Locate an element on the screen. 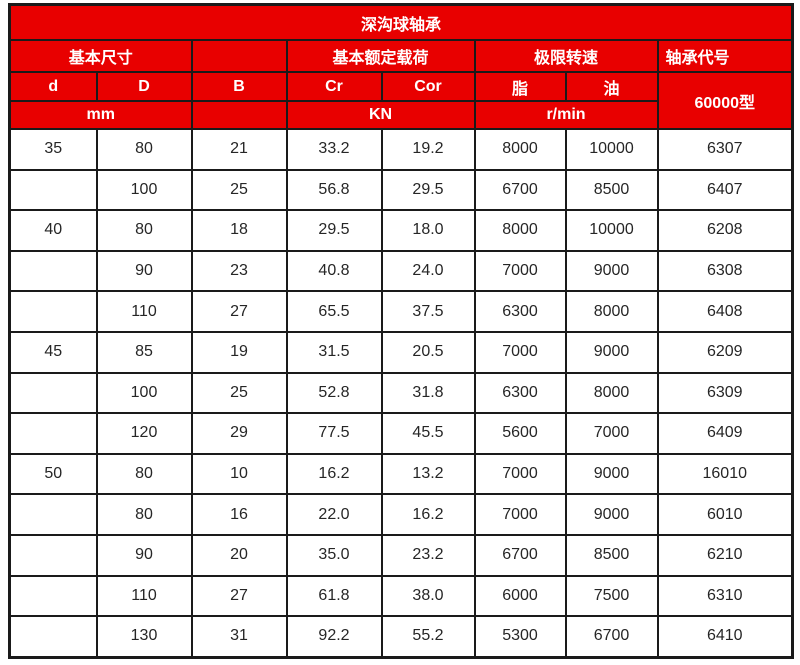 This screenshot has height=665, width=800. header-basic-size: 基本尺寸 is located at coordinates (100, 56).